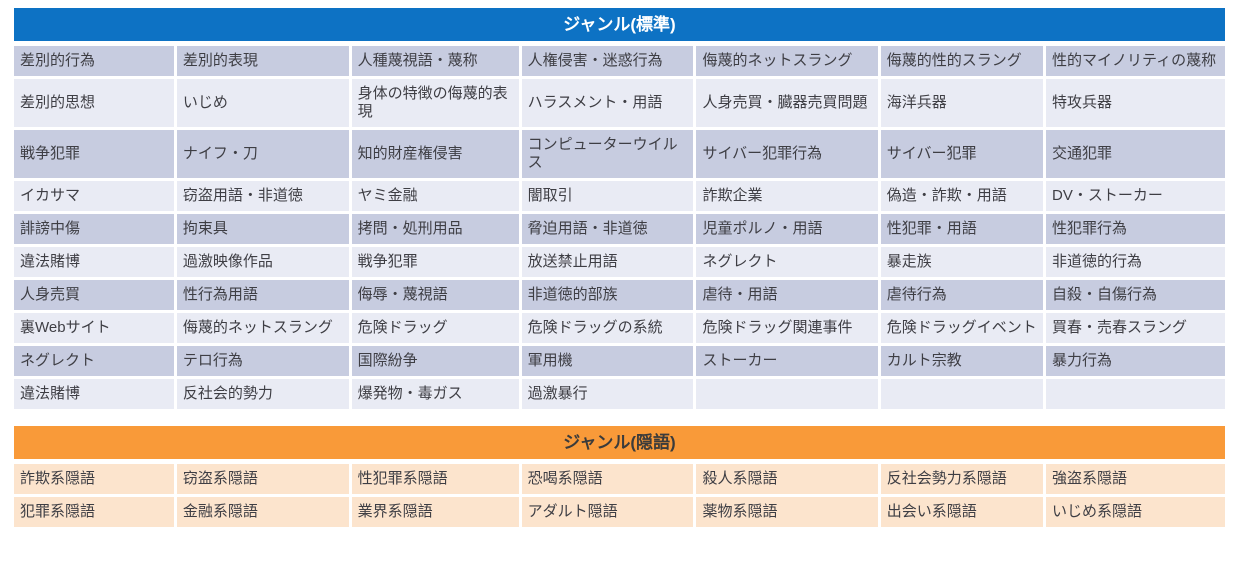 Image resolution: width=1237 pixels, height=586 pixels. Describe the element at coordinates (607, 394) in the screenshot. I see `genre-cell: 過激暴行` at that location.